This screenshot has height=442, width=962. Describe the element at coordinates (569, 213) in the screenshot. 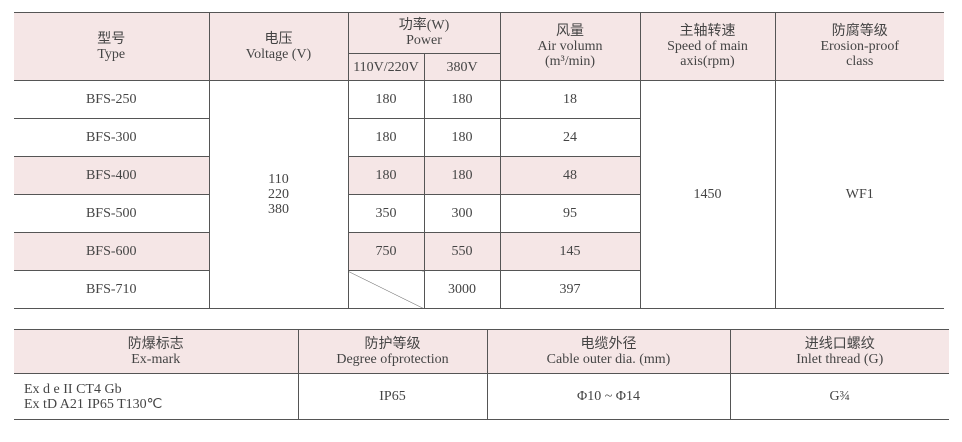

I see `air-volume-cell: 95` at that location.